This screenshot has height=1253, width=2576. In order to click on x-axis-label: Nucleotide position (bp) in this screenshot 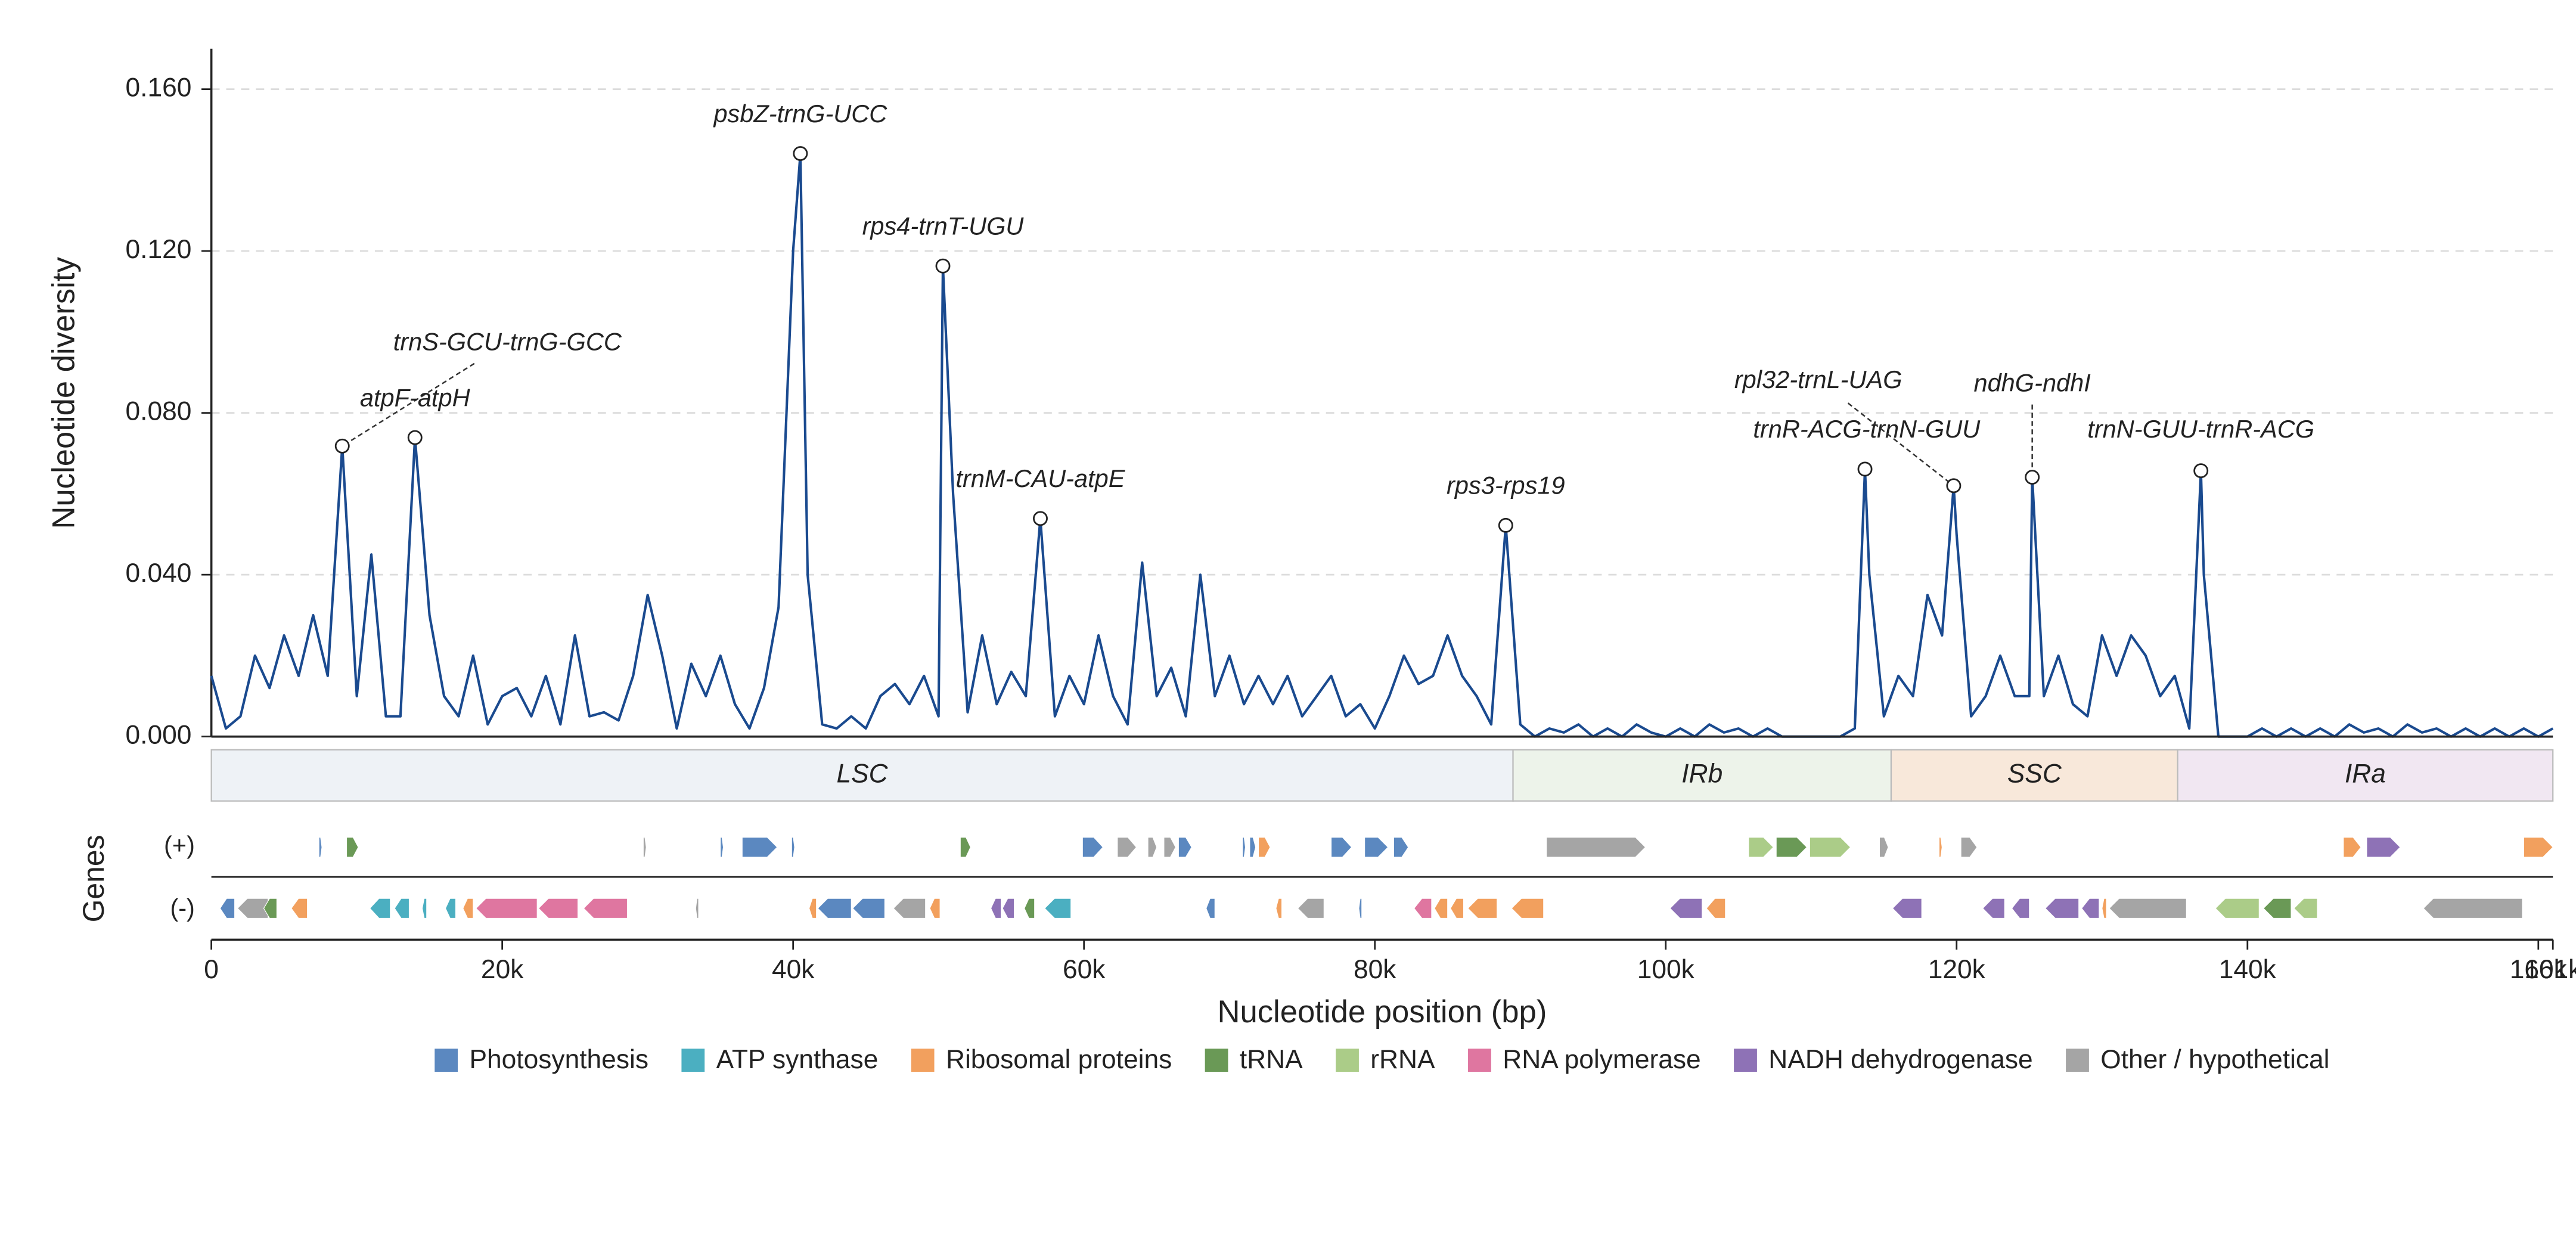, I will do `click(1382, 1011)`.